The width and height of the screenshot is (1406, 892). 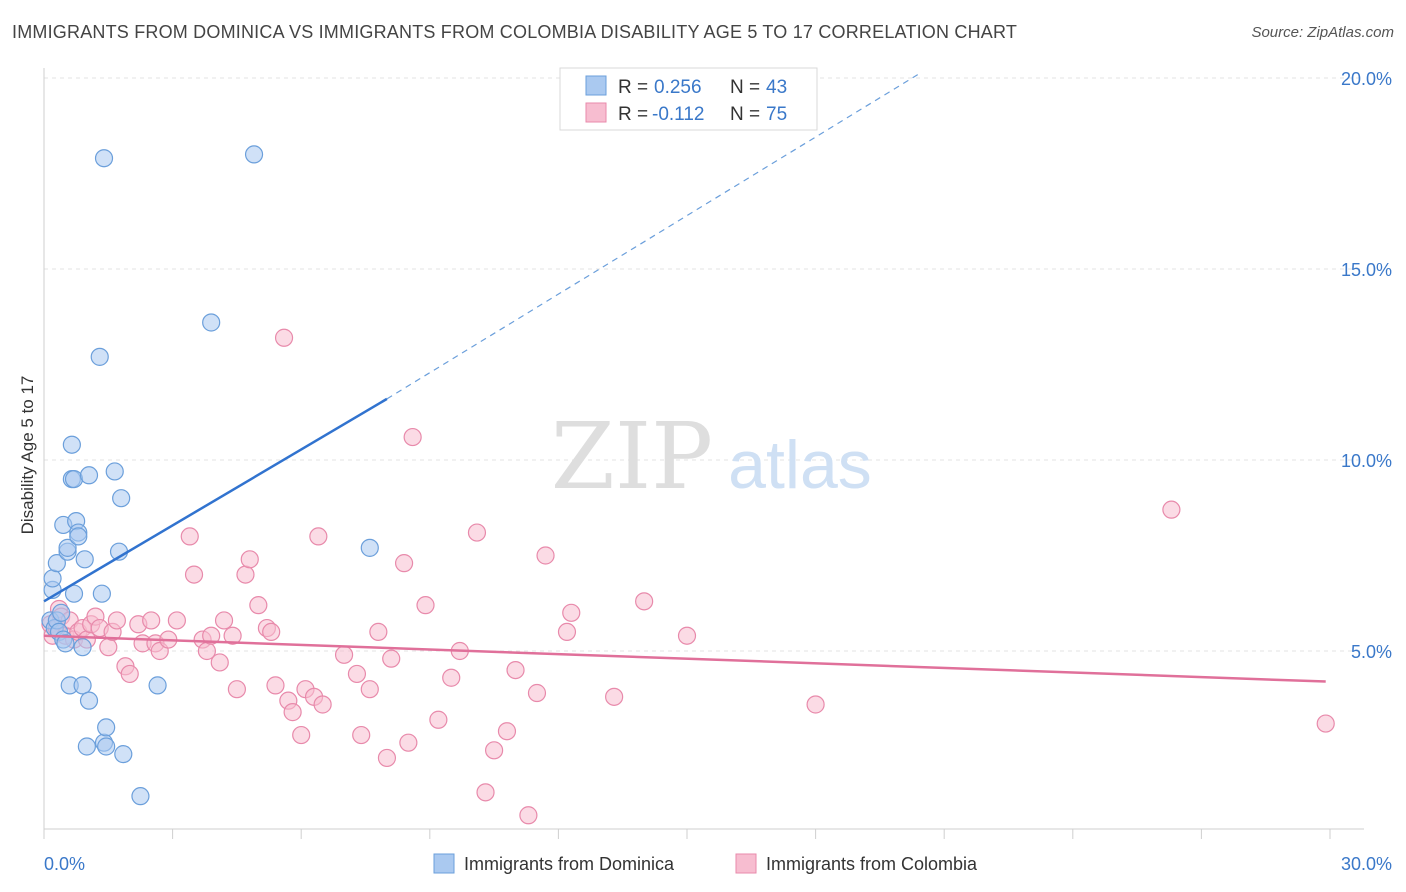 I want to click on y-tick-label-3: 20.0%, so click(x=1366, y=79).